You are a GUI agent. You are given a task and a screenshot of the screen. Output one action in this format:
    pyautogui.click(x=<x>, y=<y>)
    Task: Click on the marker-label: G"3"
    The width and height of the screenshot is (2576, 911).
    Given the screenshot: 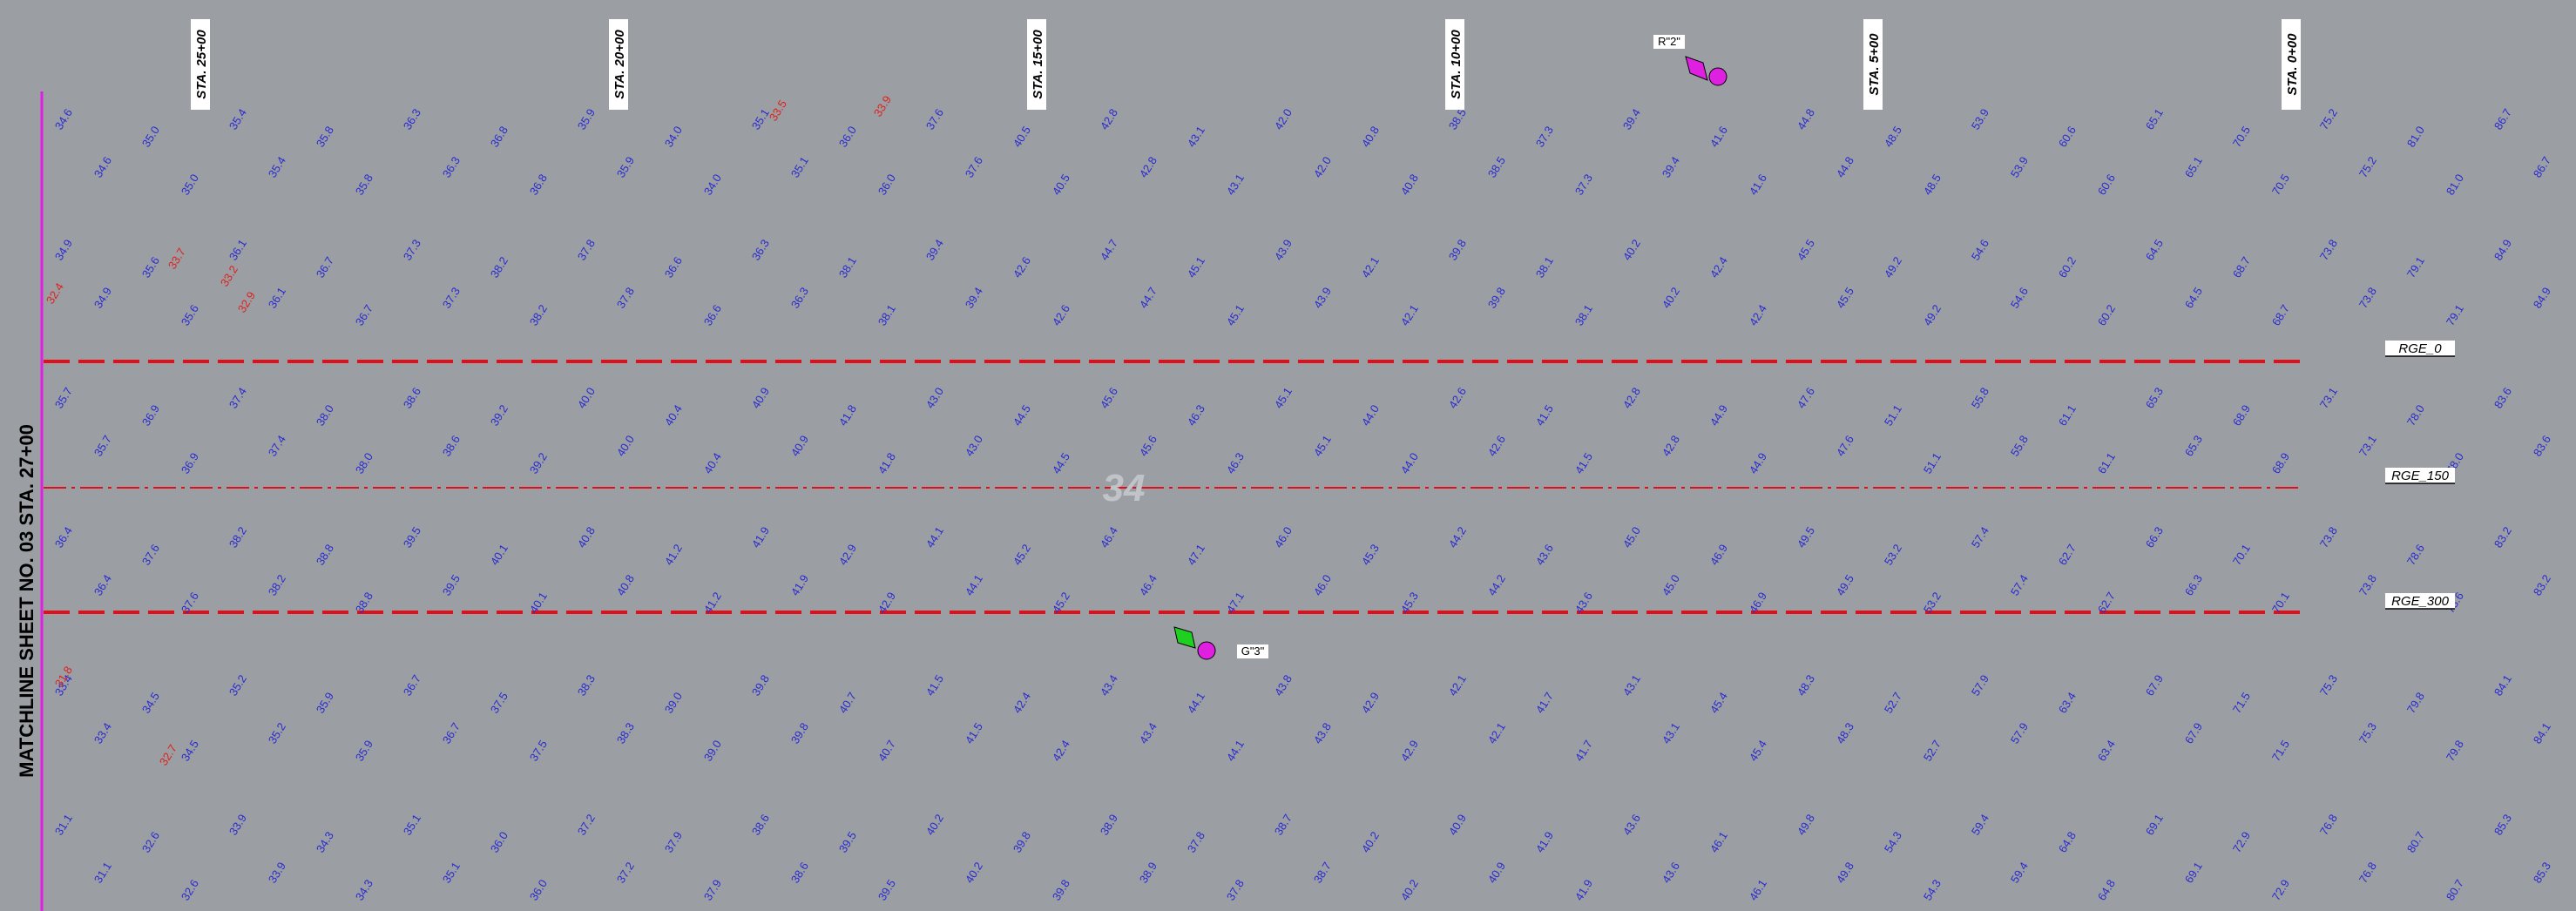 What is the action you would take?
    pyautogui.click(x=1253, y=651)
    